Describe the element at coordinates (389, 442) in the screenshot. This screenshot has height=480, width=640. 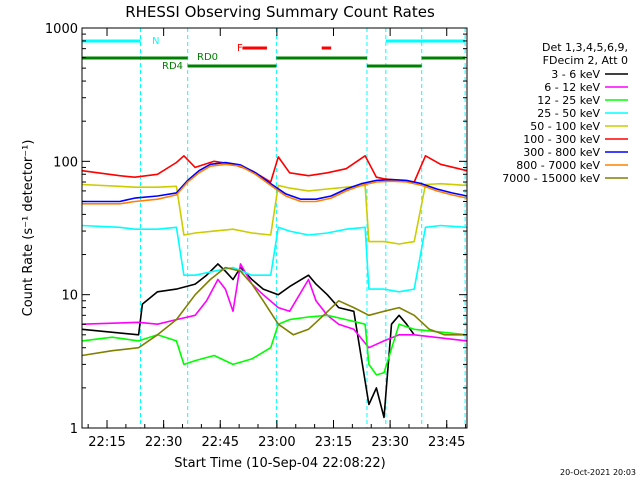
I see `x-tick-label: 23:30` at that location.